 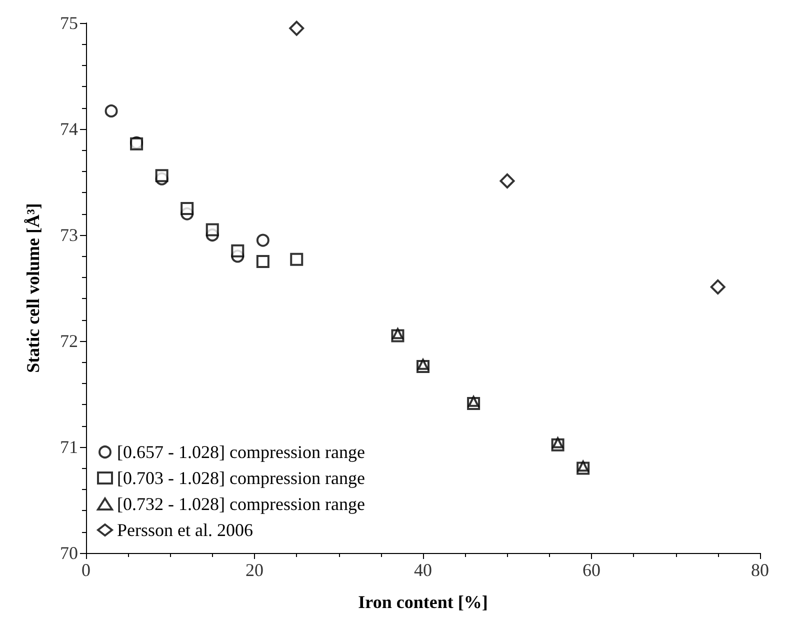 I want to click on y-tick-label: 73, so click(x=69, y=235).